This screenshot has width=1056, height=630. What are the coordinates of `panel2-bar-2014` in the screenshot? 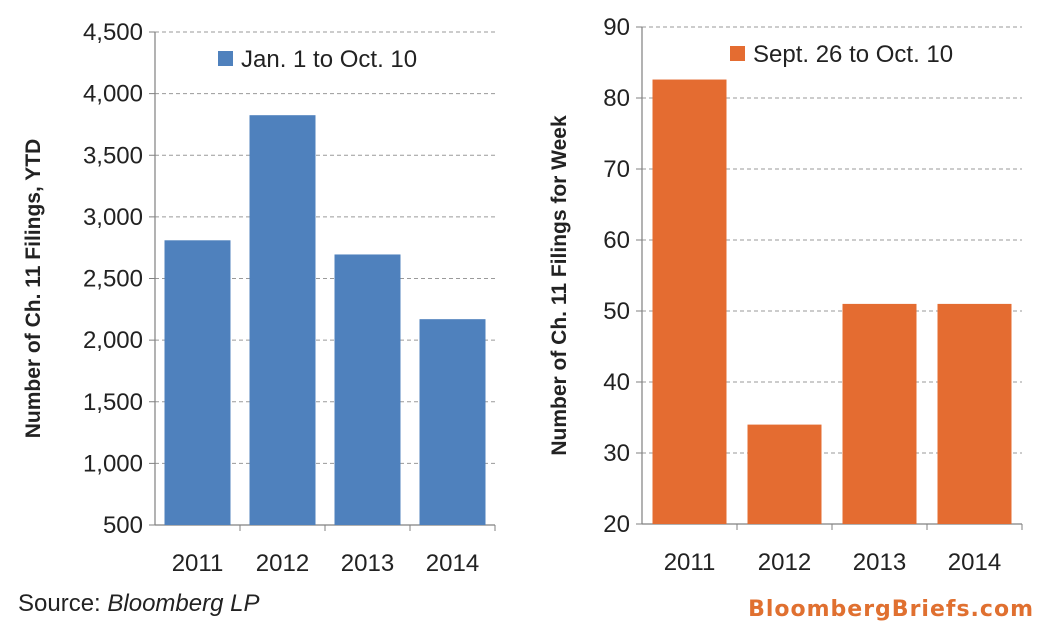 It's located at (974, 413).